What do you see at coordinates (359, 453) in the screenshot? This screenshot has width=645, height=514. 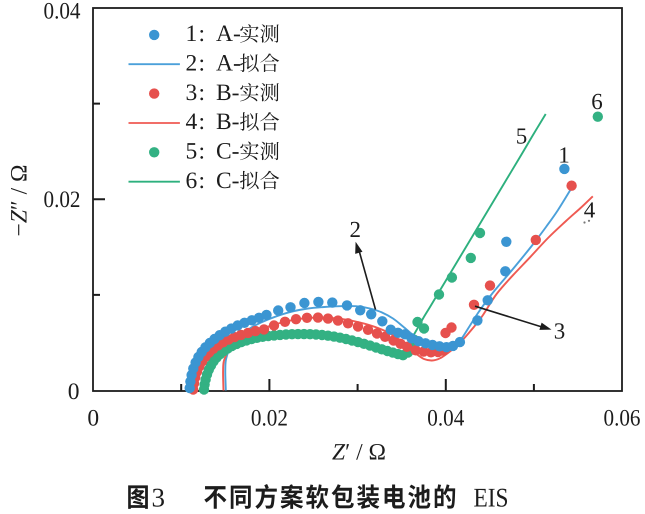 I see `svg-text: Z′ / Ω` at bounding box center [359, 453].